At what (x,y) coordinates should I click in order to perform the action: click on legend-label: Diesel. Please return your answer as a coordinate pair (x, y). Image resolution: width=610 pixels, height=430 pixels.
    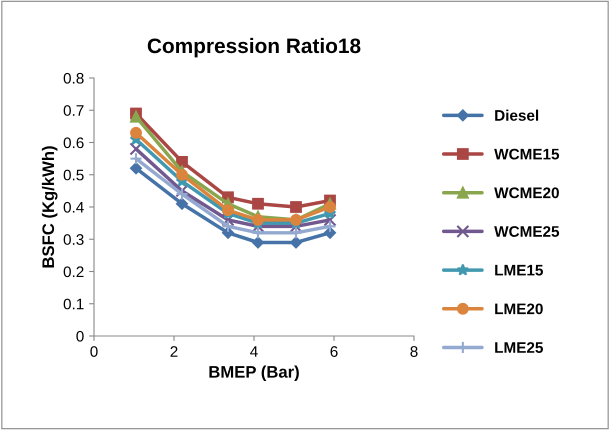
    Looking at the image, I should click on (516, 115).